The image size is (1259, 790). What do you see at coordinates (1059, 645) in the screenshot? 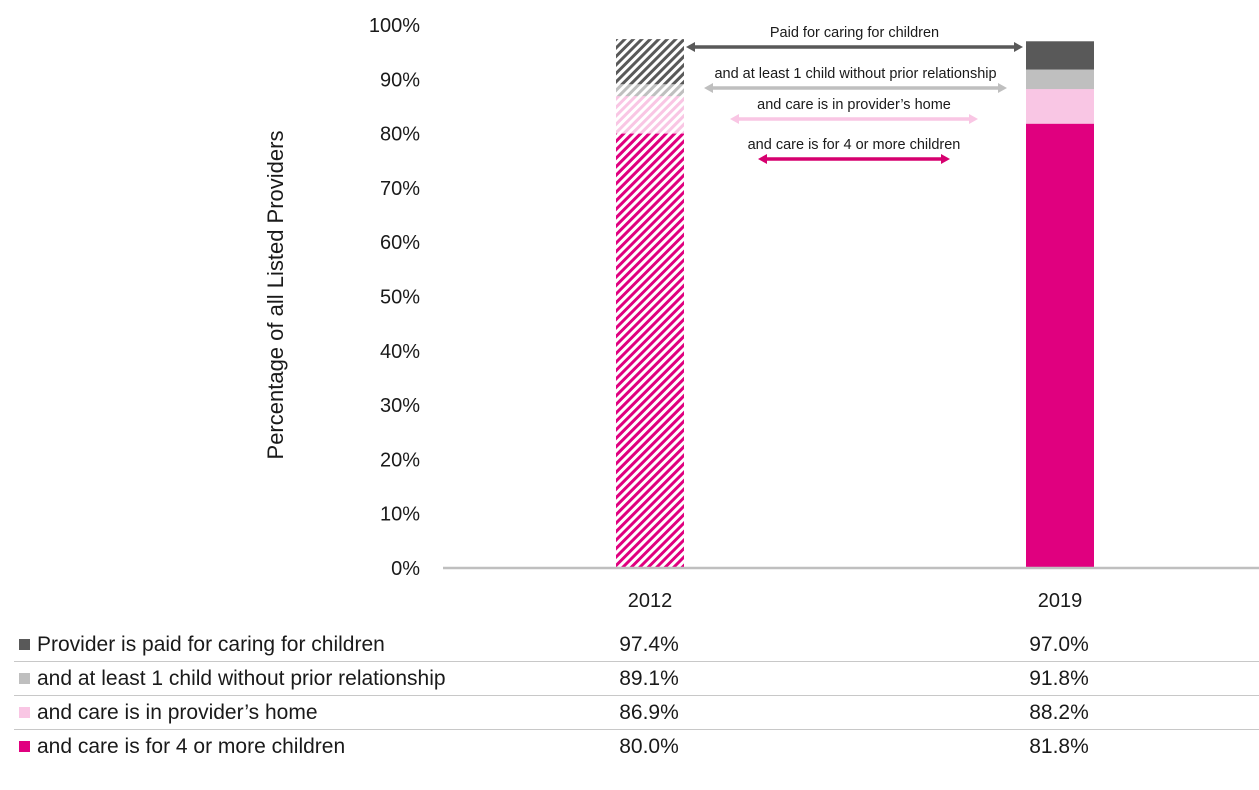
I see `value-2019: 97.0%` at bounding box center [1059, 645].